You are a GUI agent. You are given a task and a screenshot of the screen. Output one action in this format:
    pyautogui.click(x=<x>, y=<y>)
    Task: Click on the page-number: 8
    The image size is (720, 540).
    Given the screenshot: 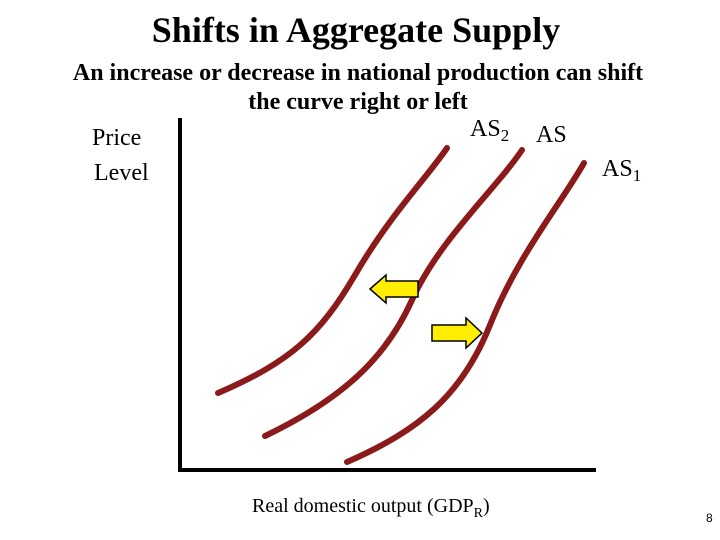 What is the action you would take?
    pyautogui.click(x=709, y=518)
    